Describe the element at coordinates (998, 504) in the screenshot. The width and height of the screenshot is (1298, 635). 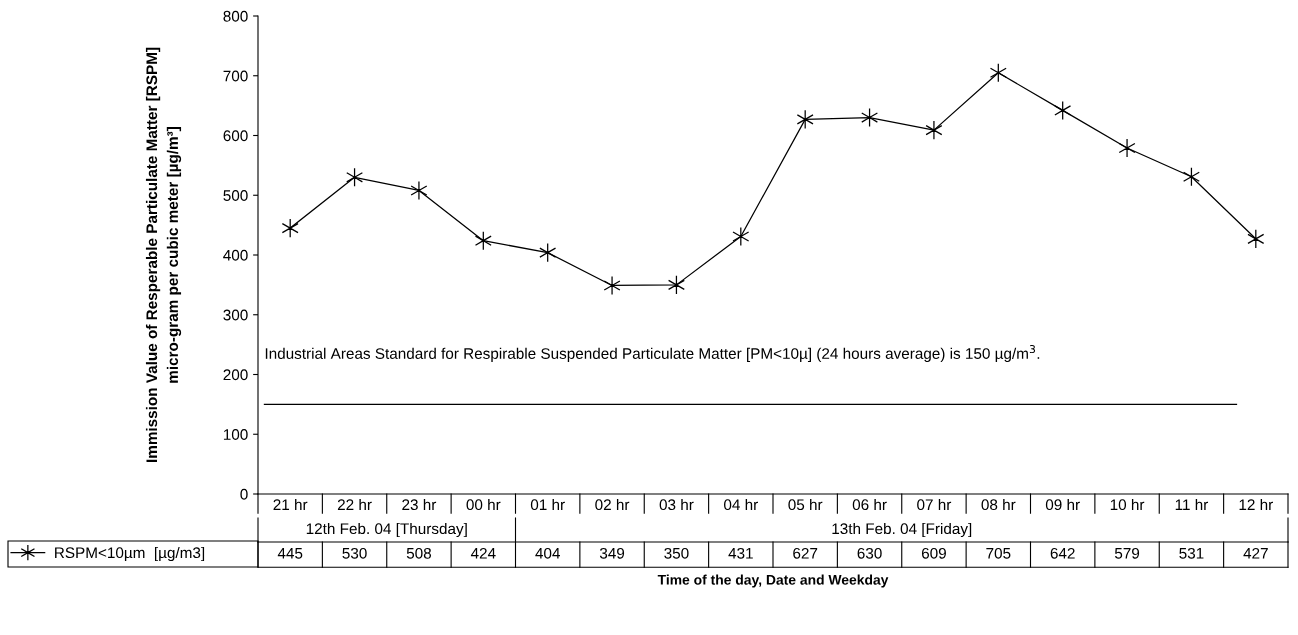
I see `x-tick-label: 08 hr` at that location.